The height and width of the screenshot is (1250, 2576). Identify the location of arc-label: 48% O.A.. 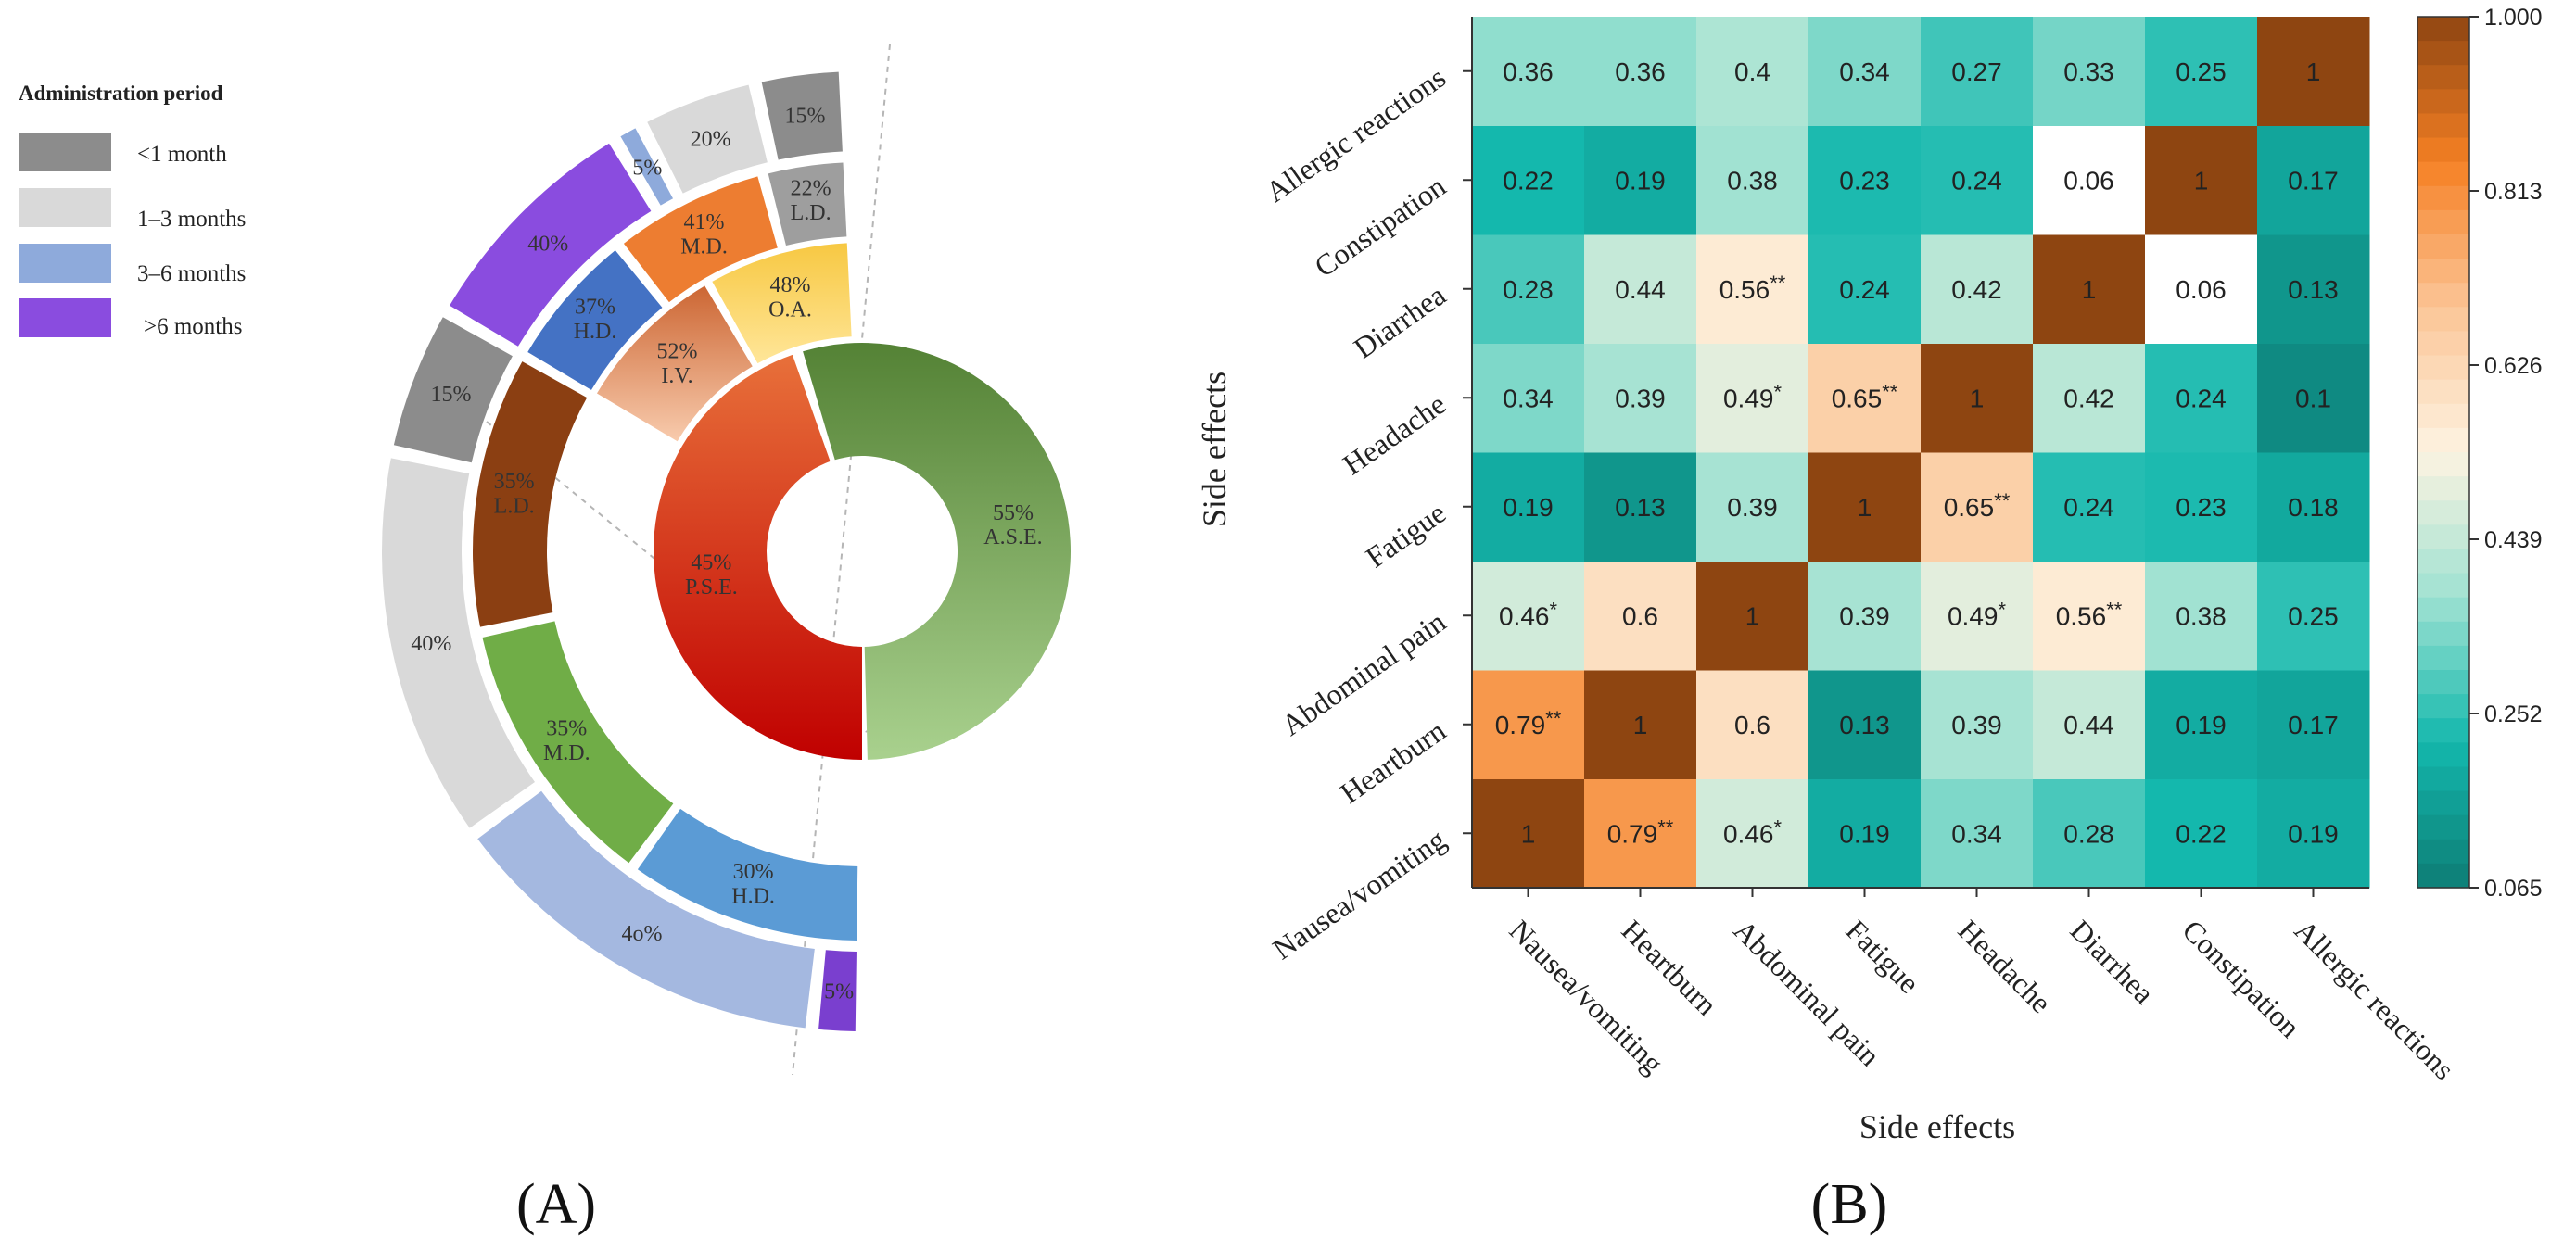
(790, 297).